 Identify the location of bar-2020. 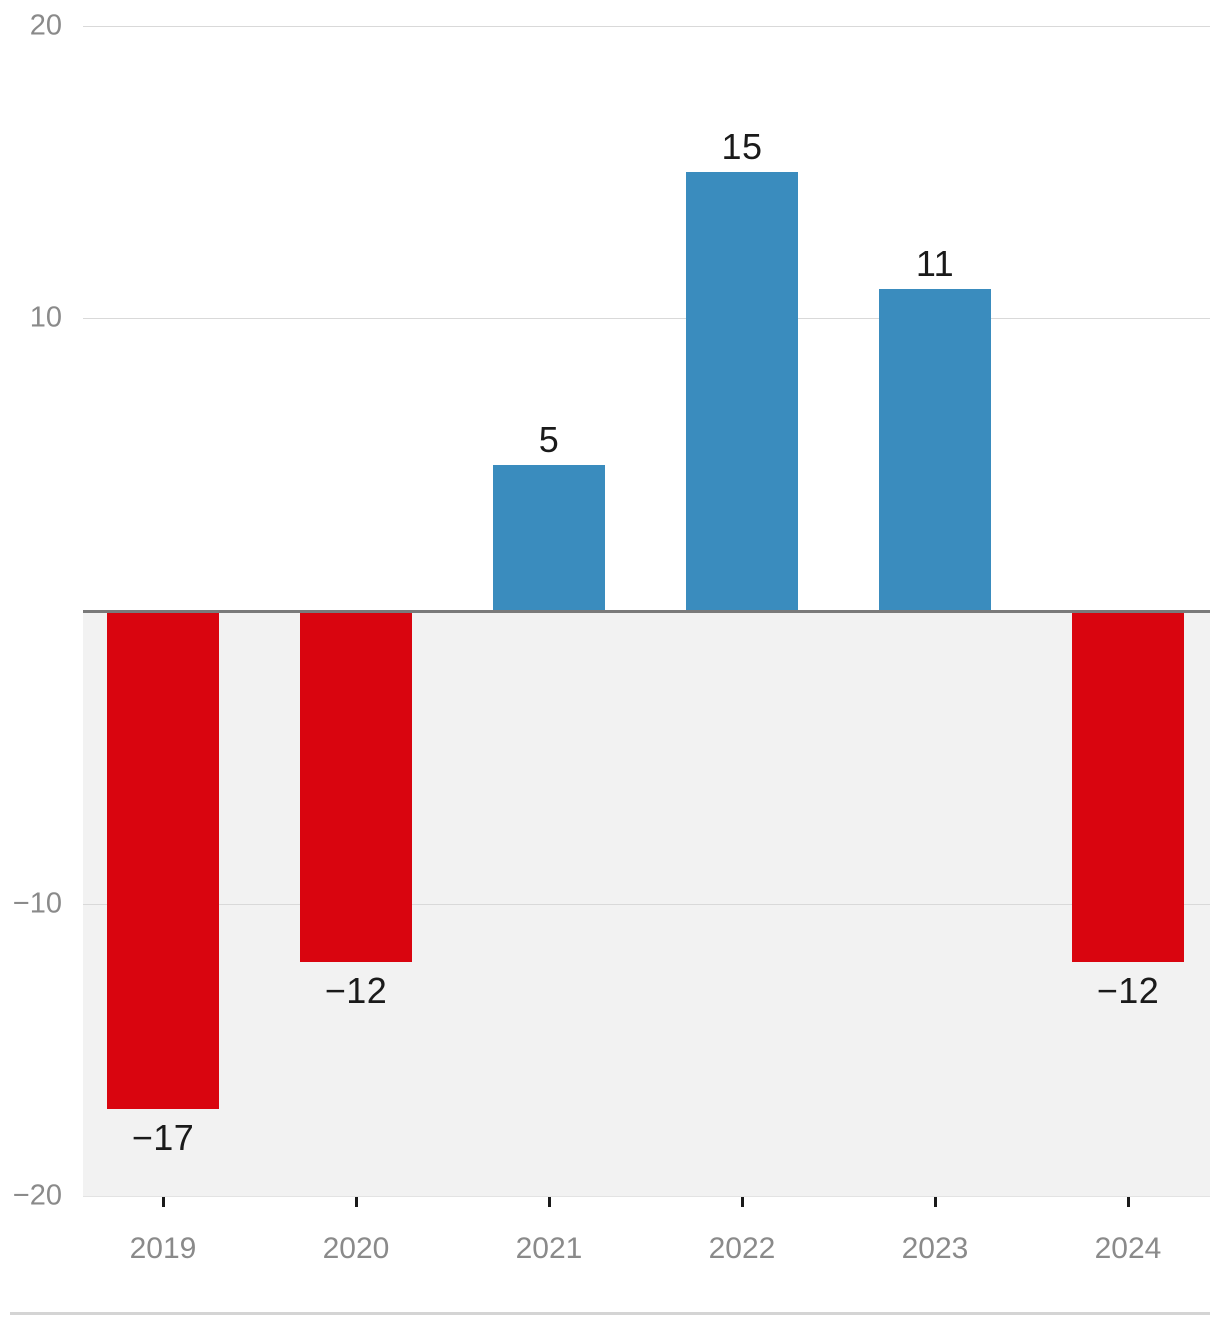
(356, 787).